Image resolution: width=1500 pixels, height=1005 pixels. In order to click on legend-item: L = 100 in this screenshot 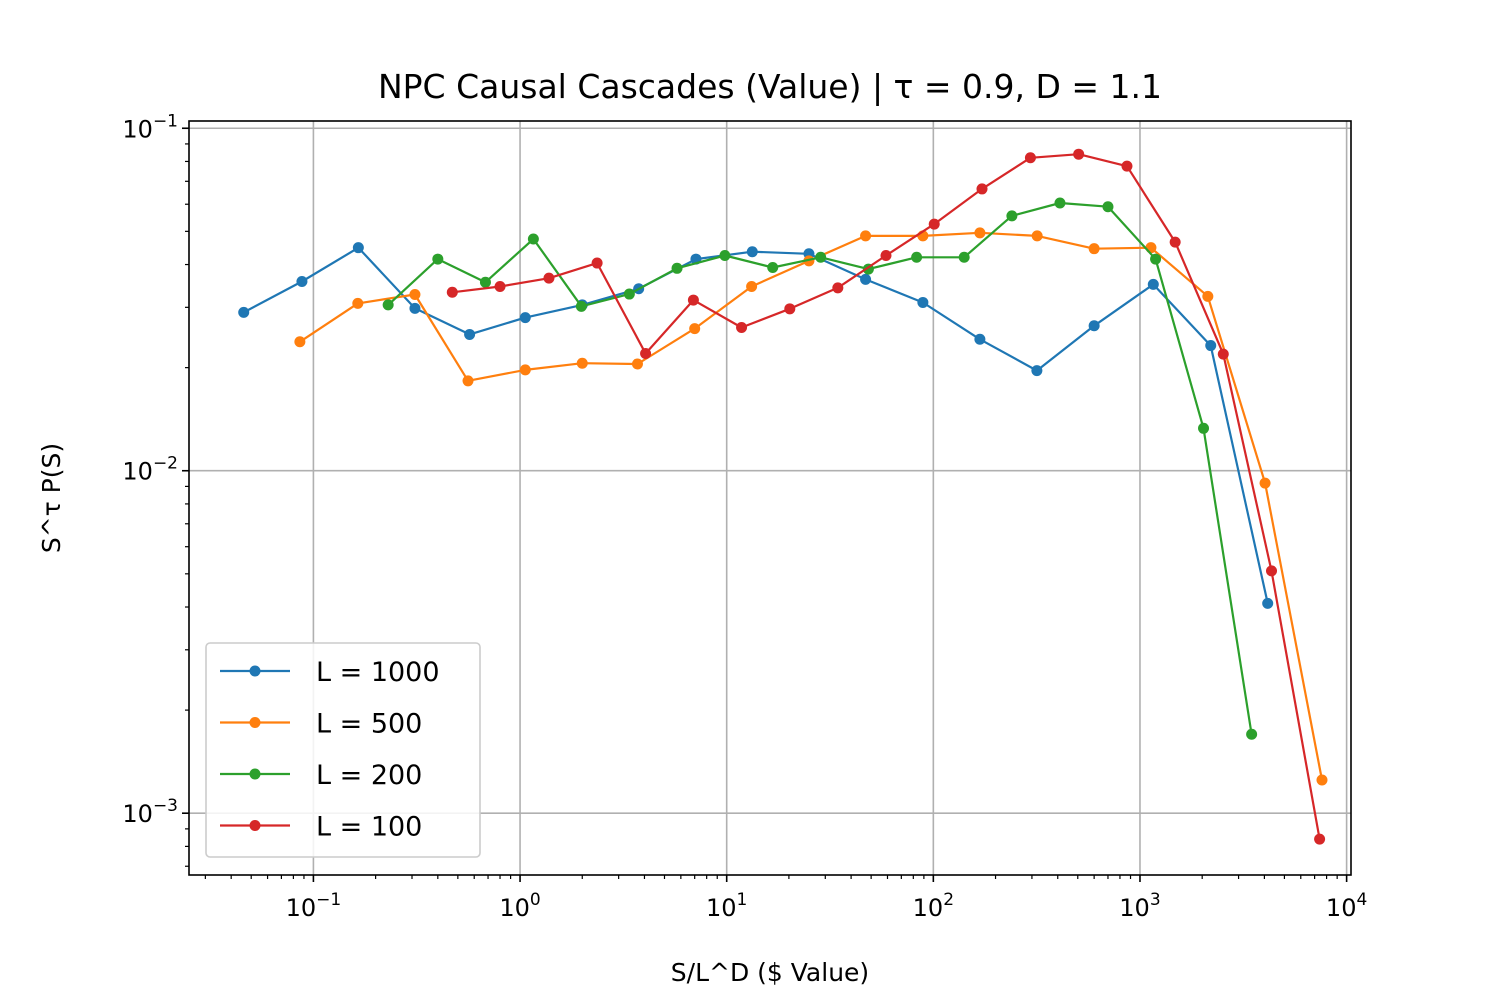, I will do `click(321, 827)`.